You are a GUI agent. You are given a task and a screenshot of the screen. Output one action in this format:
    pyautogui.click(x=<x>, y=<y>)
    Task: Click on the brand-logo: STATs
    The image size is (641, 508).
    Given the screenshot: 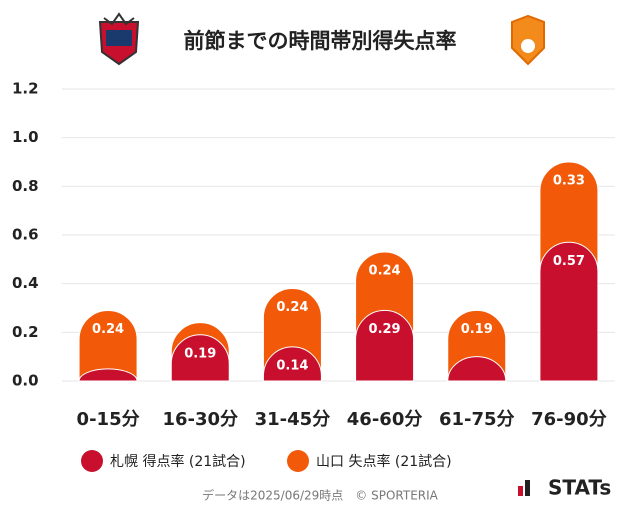 What is the action you would take?
    pyautogui.click(x=564, y=488)
    